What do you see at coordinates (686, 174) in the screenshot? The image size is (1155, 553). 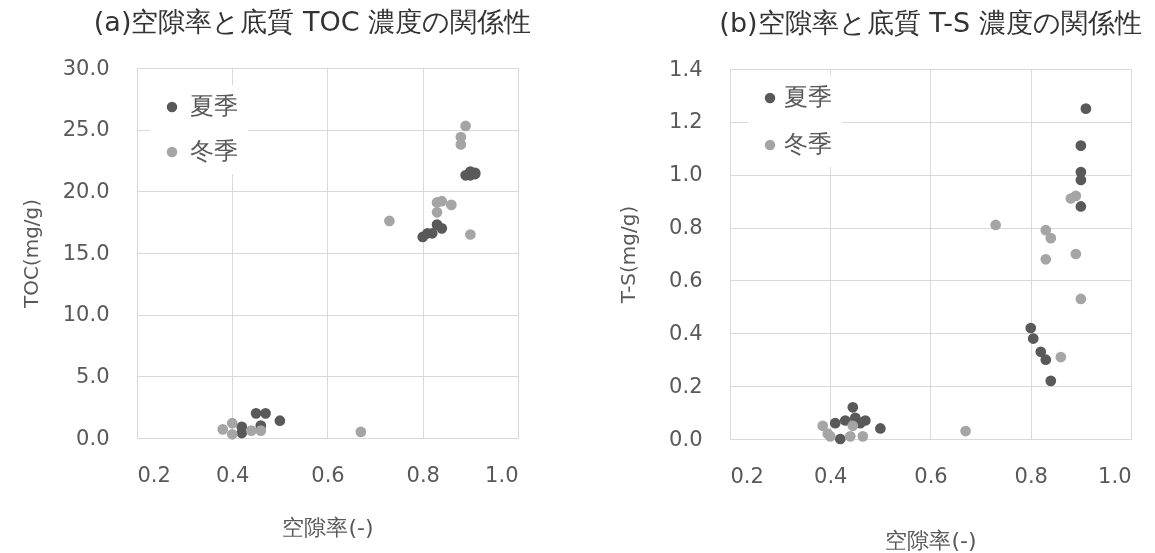 I see `y-tick-label: 1.0` at bounding box center [686, 174].